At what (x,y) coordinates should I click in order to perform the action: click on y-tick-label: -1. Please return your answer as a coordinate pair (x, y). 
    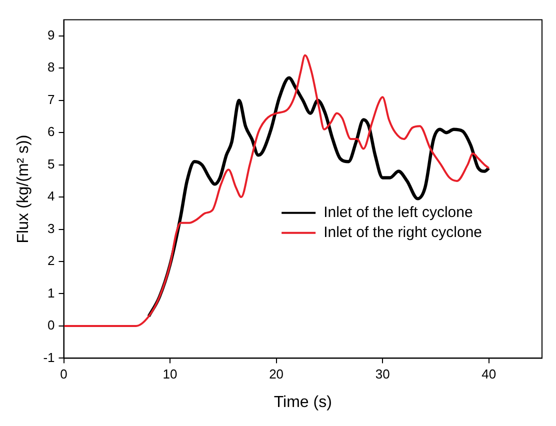
    Looking at the image, I should click on (49, 357).